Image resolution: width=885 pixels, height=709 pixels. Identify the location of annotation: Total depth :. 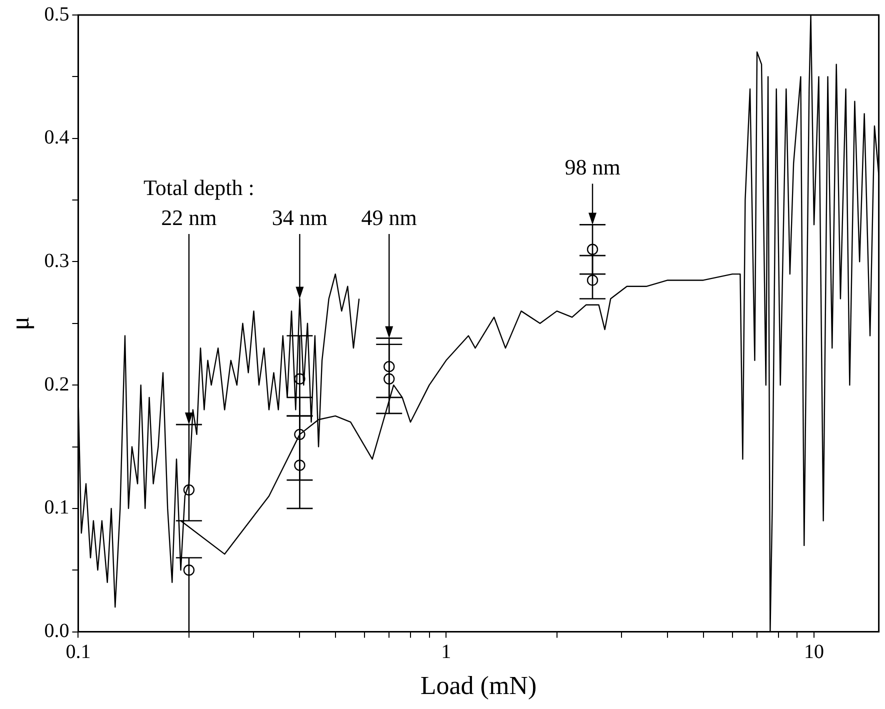
(199, 187).